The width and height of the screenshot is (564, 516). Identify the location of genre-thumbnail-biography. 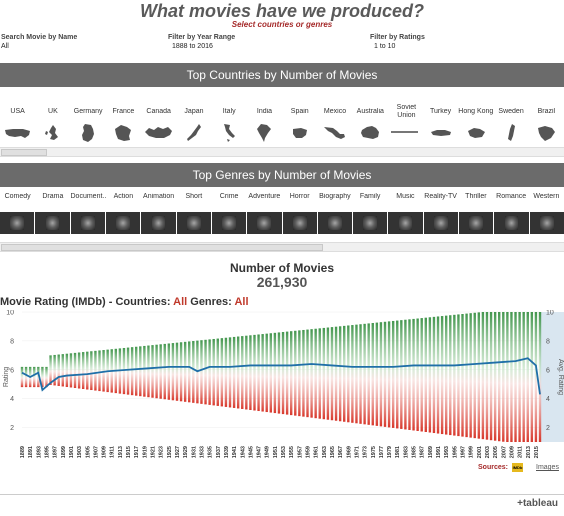
(335, 223).